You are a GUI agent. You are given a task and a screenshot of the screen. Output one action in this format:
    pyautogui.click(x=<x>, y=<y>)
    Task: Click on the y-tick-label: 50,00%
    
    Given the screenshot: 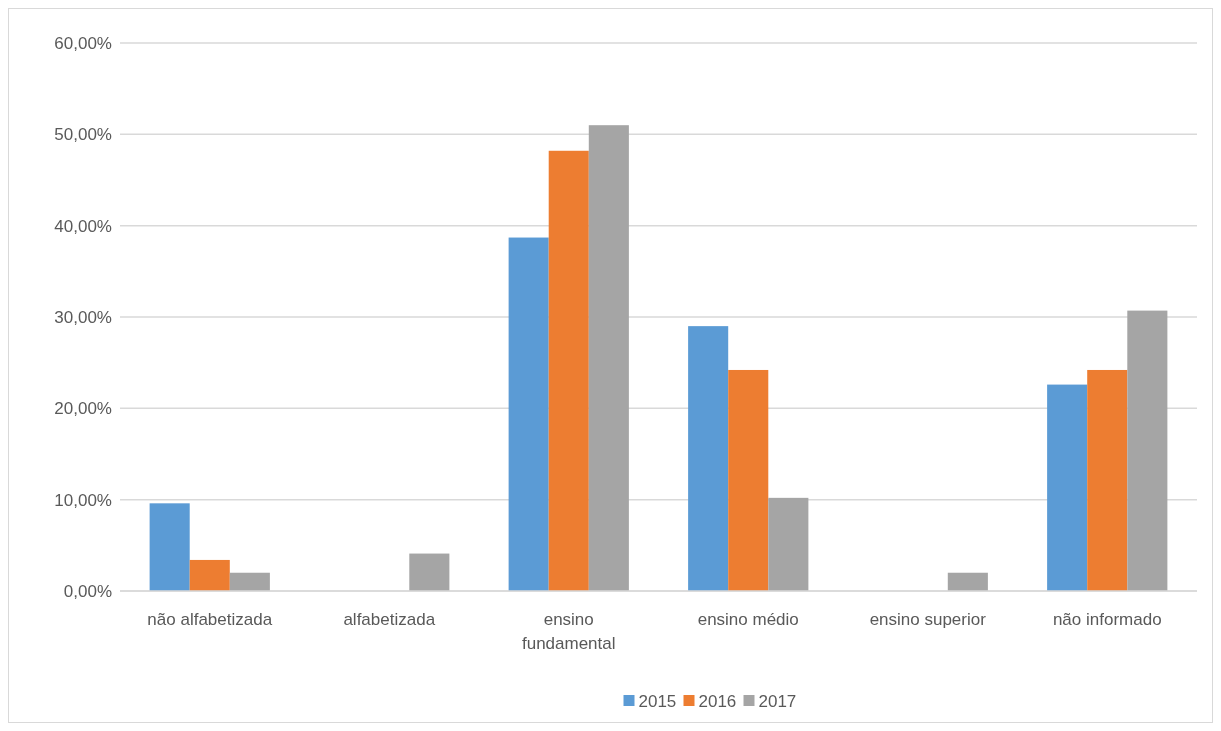 What is the action you would take?
    pyautogui.click(x=83, y=135)
    